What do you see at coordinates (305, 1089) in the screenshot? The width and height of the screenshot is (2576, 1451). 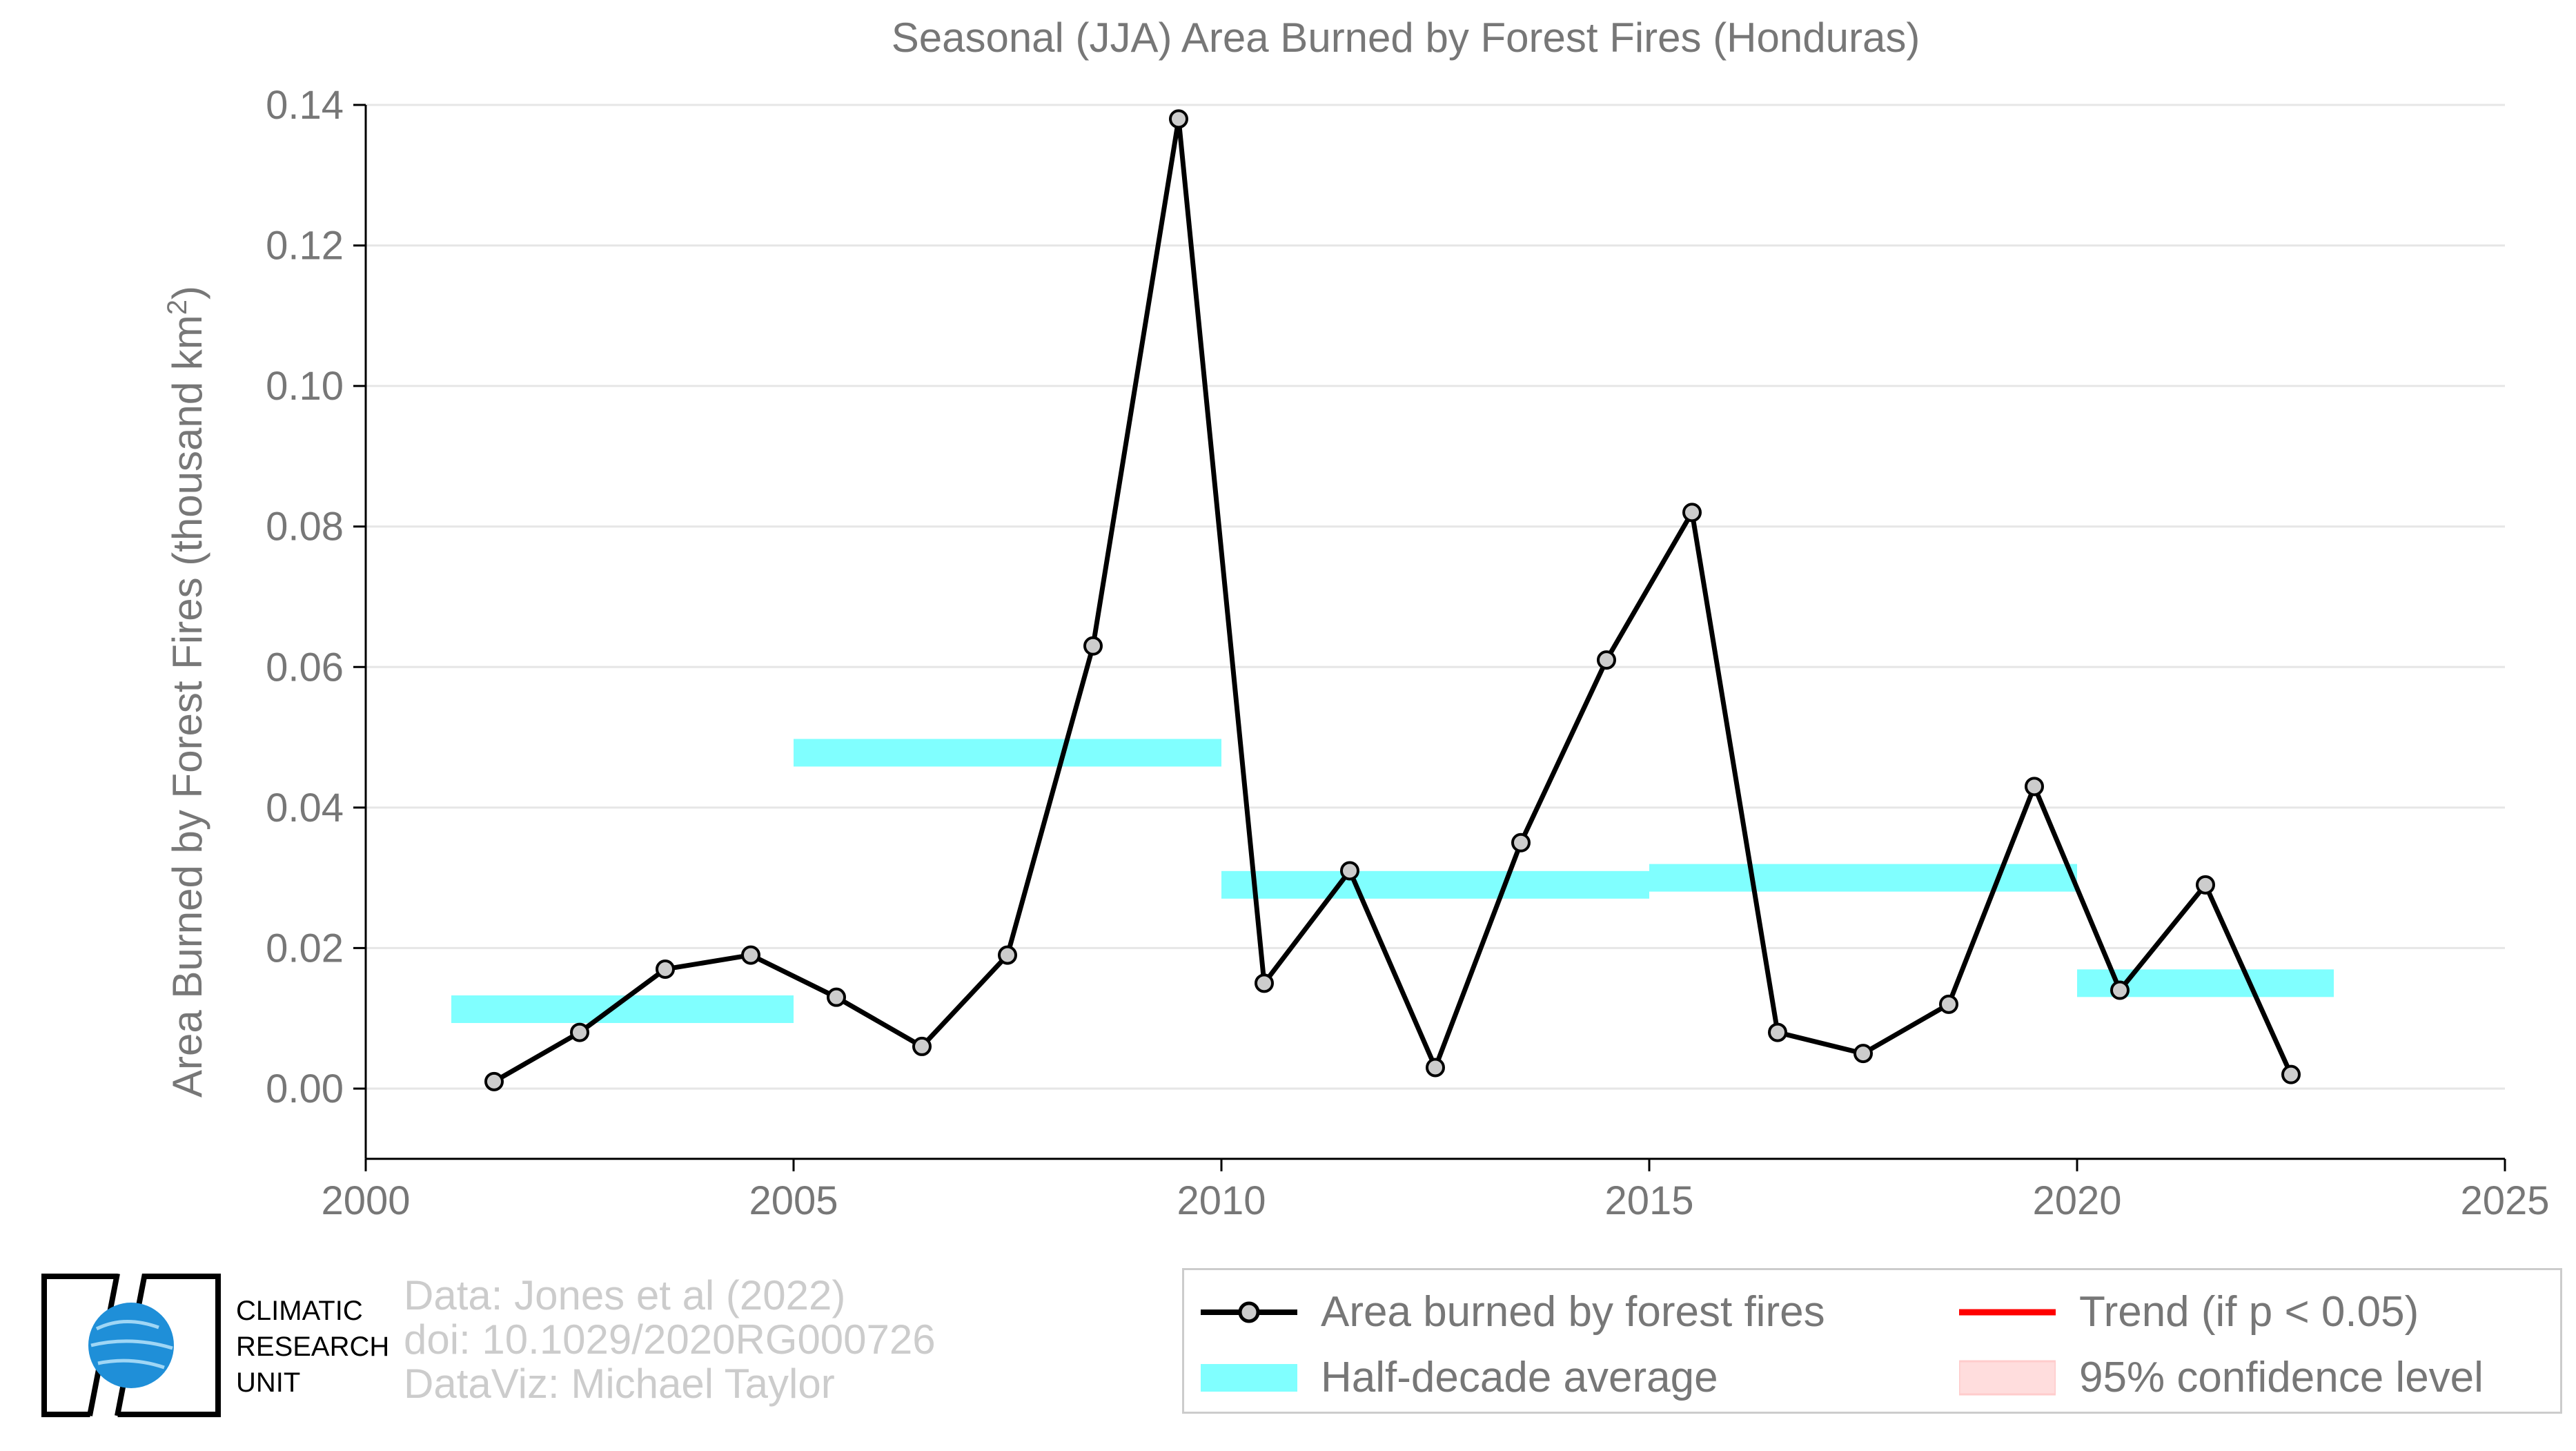 I see `y-tick-label: 0.00` at bounding box center [305, 1089].